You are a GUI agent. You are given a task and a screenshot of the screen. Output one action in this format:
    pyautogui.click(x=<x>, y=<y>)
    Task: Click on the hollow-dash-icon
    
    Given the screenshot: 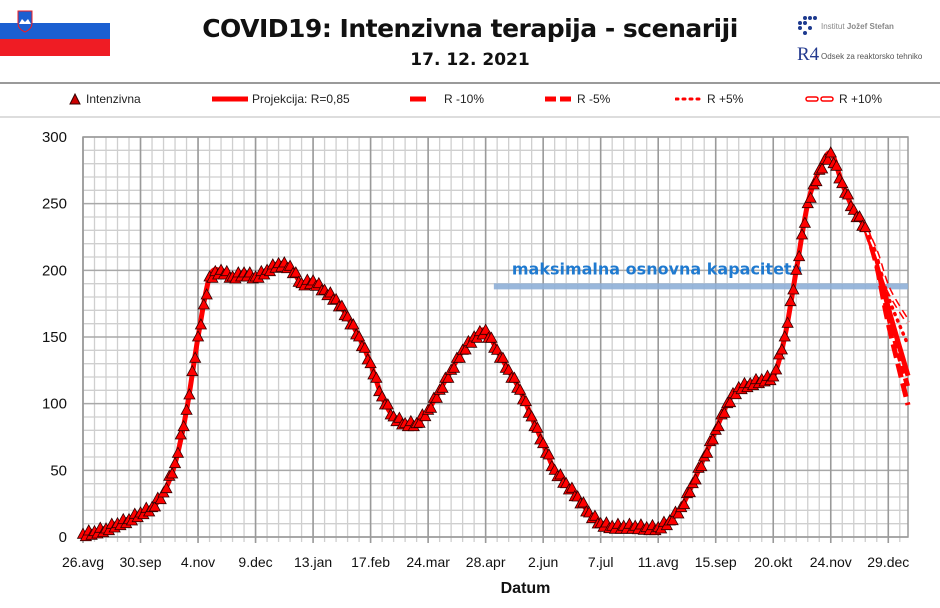 What is the action you would take?
    pyautogui.click(x=819, y=99)
    